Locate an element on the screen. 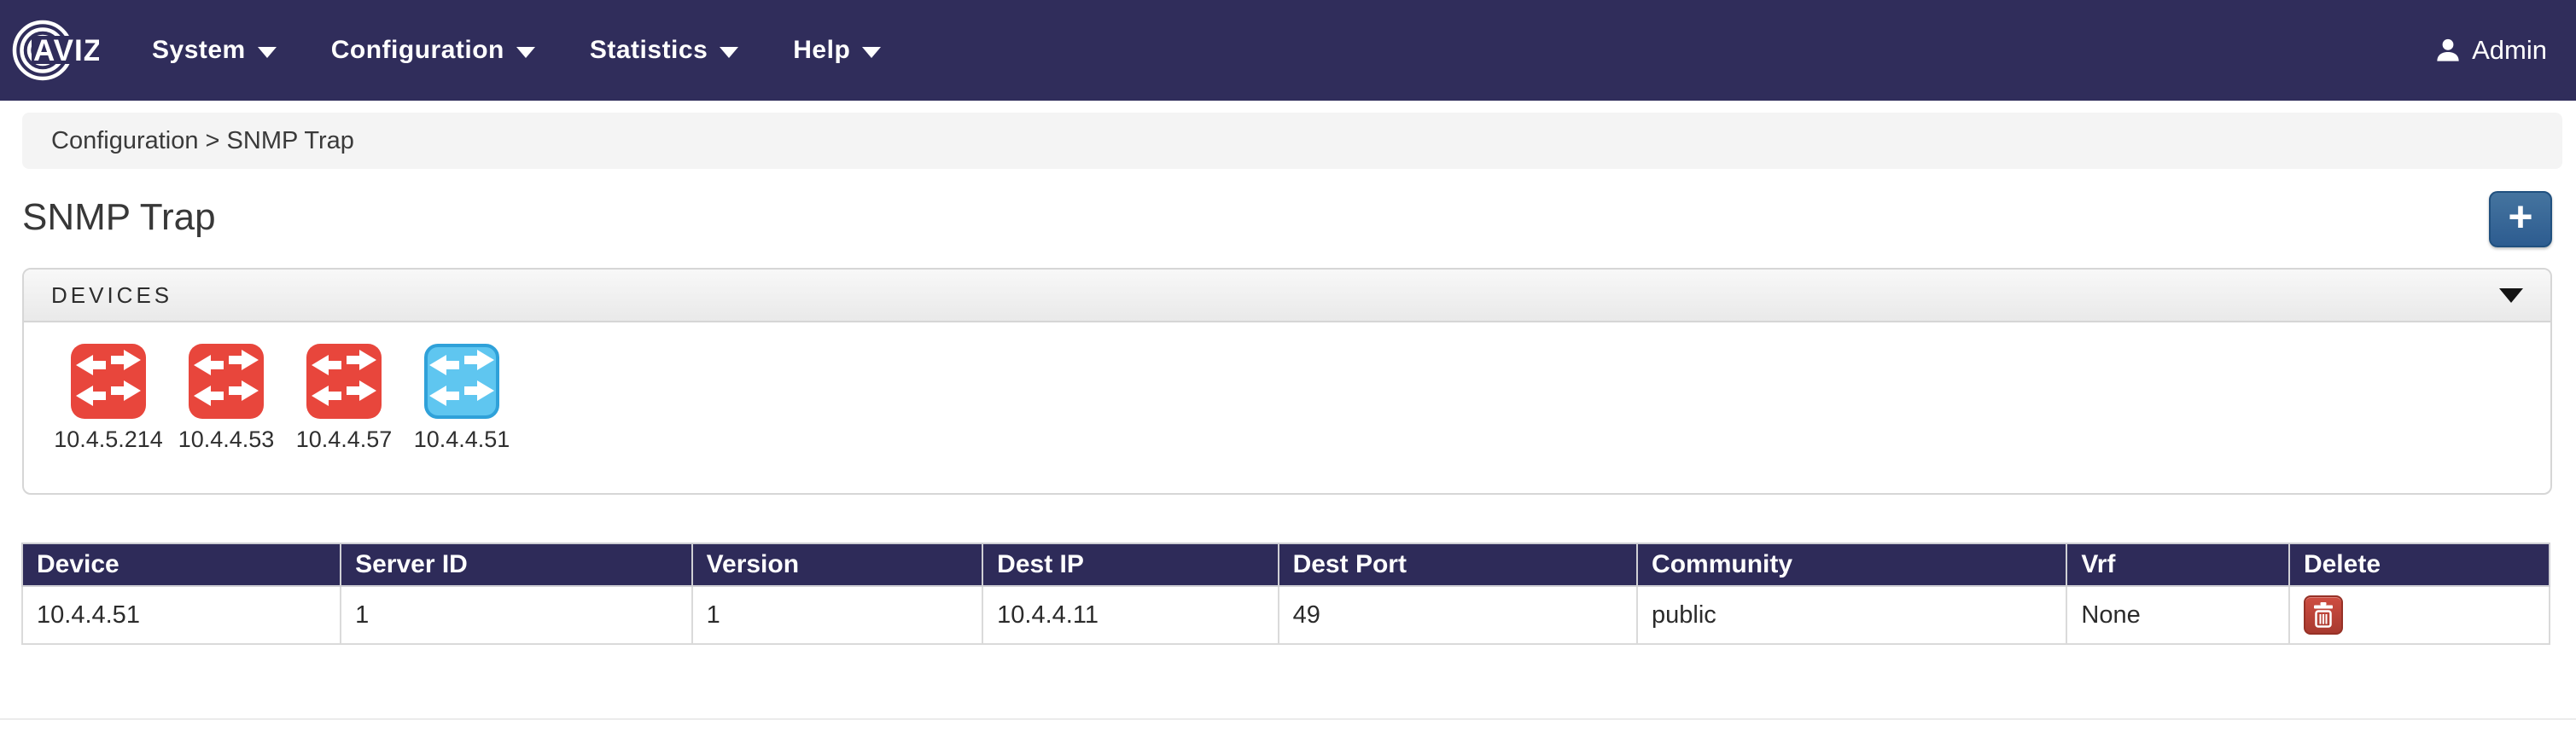 The image size is (2576, 737). aviz-logo-icon: AVIZ is located at coordinates (55, 50).